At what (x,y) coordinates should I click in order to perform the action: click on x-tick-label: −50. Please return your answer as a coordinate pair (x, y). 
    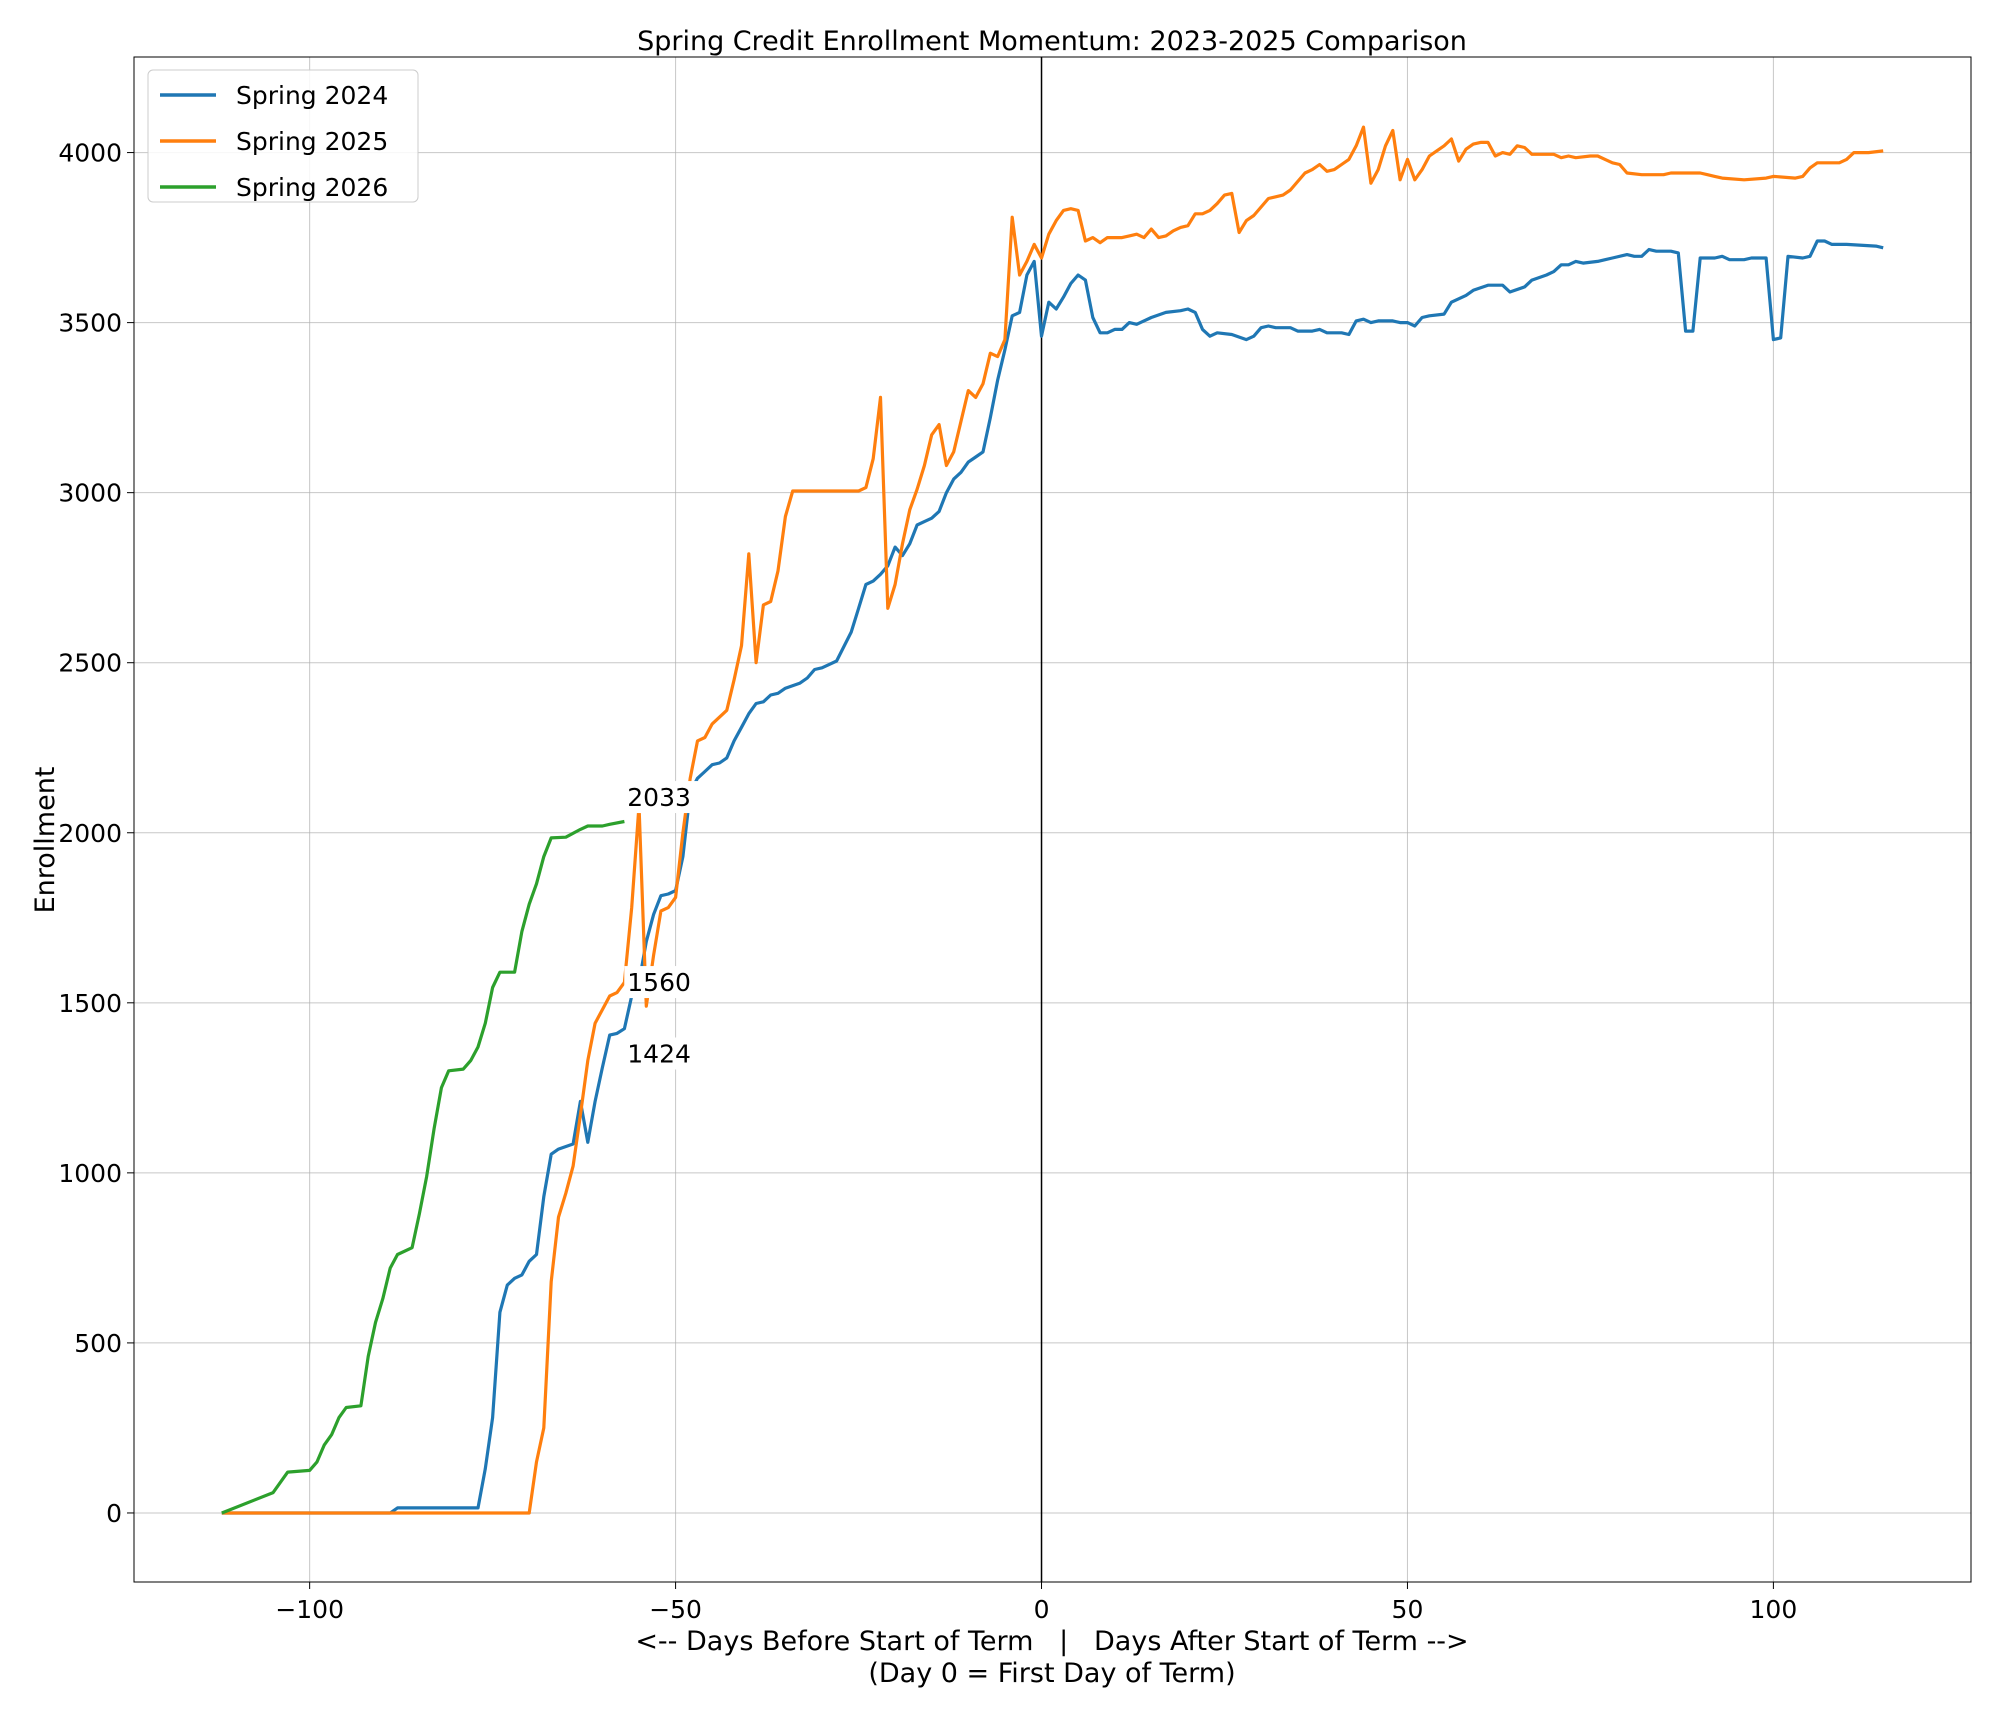
    Looking at the image, I should click on (675, 1609).